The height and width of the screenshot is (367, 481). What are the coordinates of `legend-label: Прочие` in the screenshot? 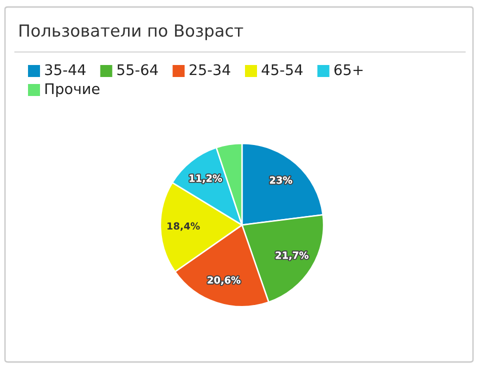 It's located at (72, 90).